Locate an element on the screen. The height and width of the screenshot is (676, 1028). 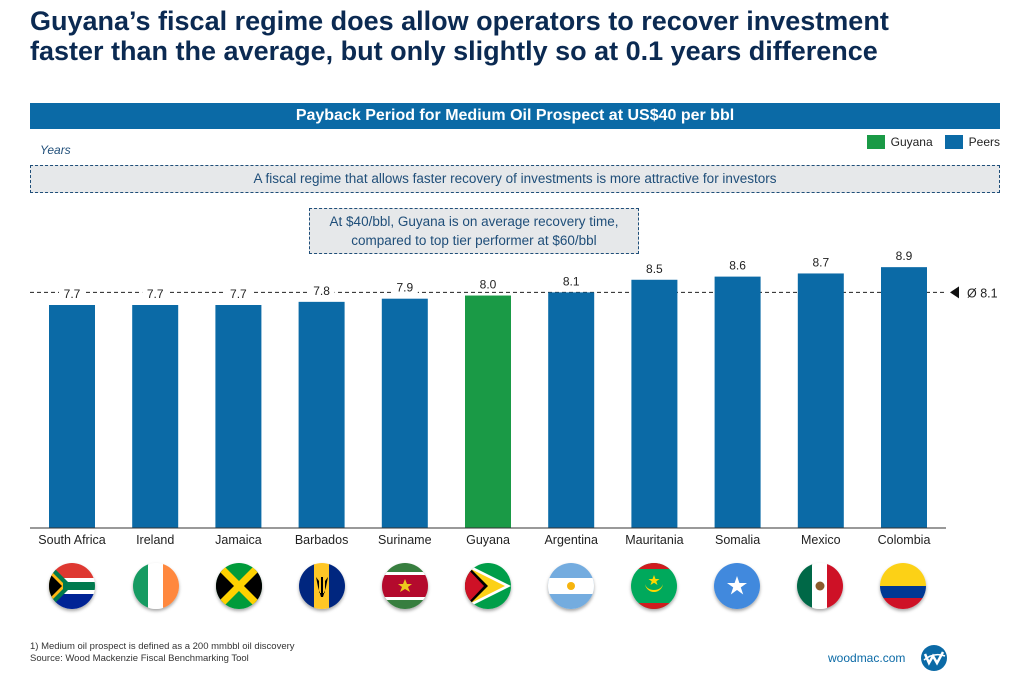
bar-ireland is located at coordinates (155, 416).